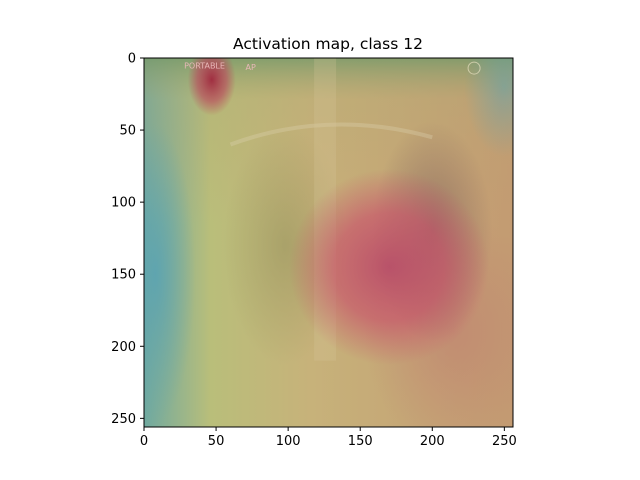 The width and height of the screenshot is (640, 480). What do you see at coordinates (204, 65) in the screenshot?
I see `image-annotation-0: PORTABLE` at bounding box center [204, 65].